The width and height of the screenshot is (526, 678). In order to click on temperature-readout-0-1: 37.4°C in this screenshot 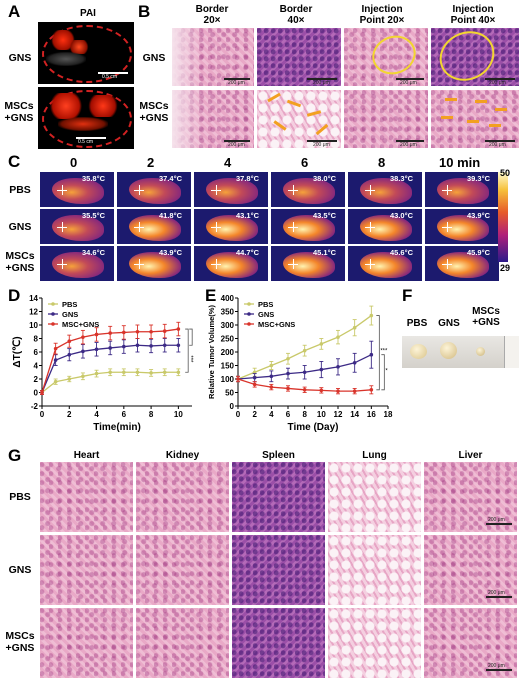, I will do `click(171, 178)`.